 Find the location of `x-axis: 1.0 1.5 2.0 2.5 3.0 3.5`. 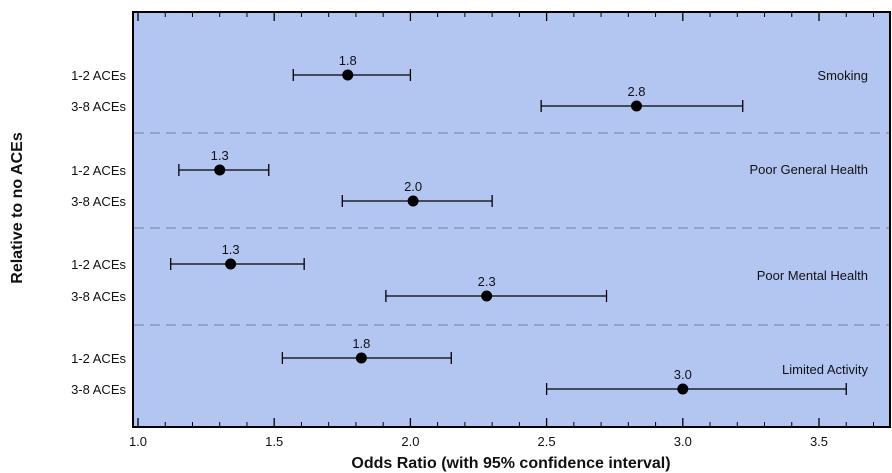

x-axis: 1.0 1.5 2.0 2.5 3.0 3.5 is located at coordinates (501, 433).